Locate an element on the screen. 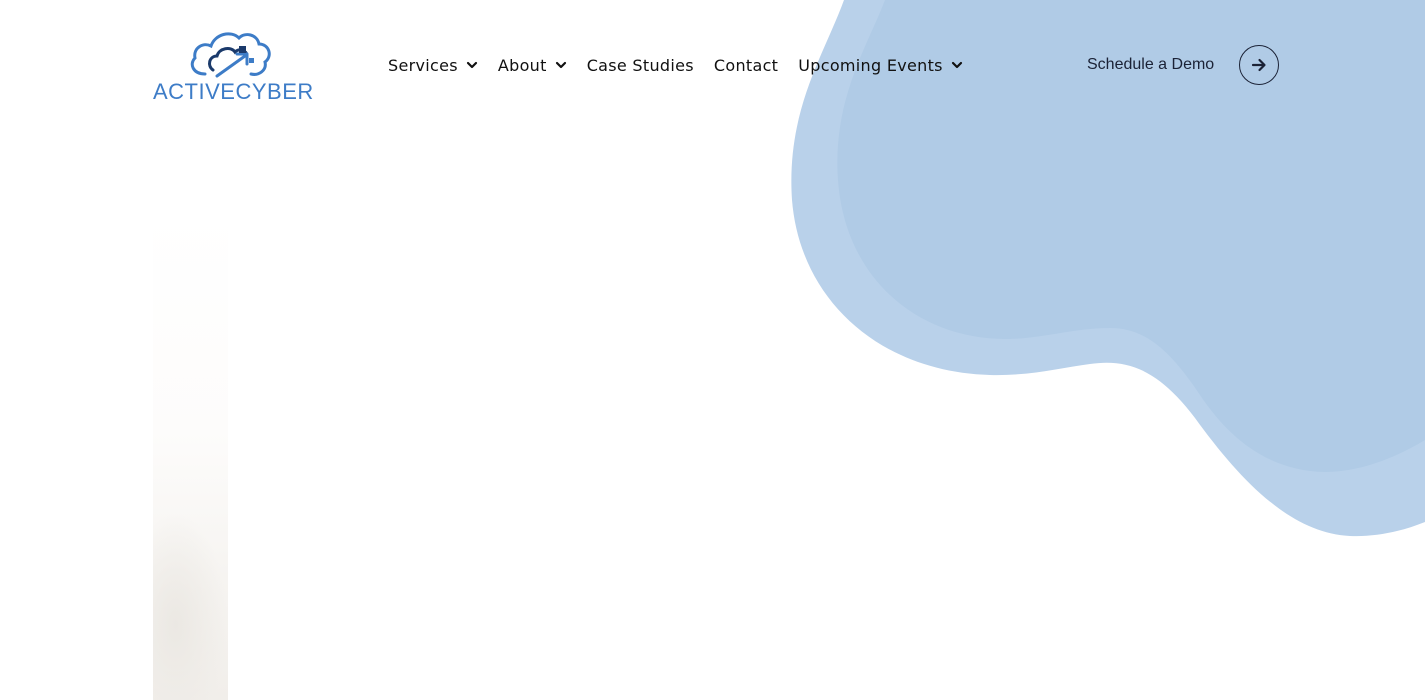  nav-item-upcoming-events: Upcoming Events is located at coordinates (880, 65).